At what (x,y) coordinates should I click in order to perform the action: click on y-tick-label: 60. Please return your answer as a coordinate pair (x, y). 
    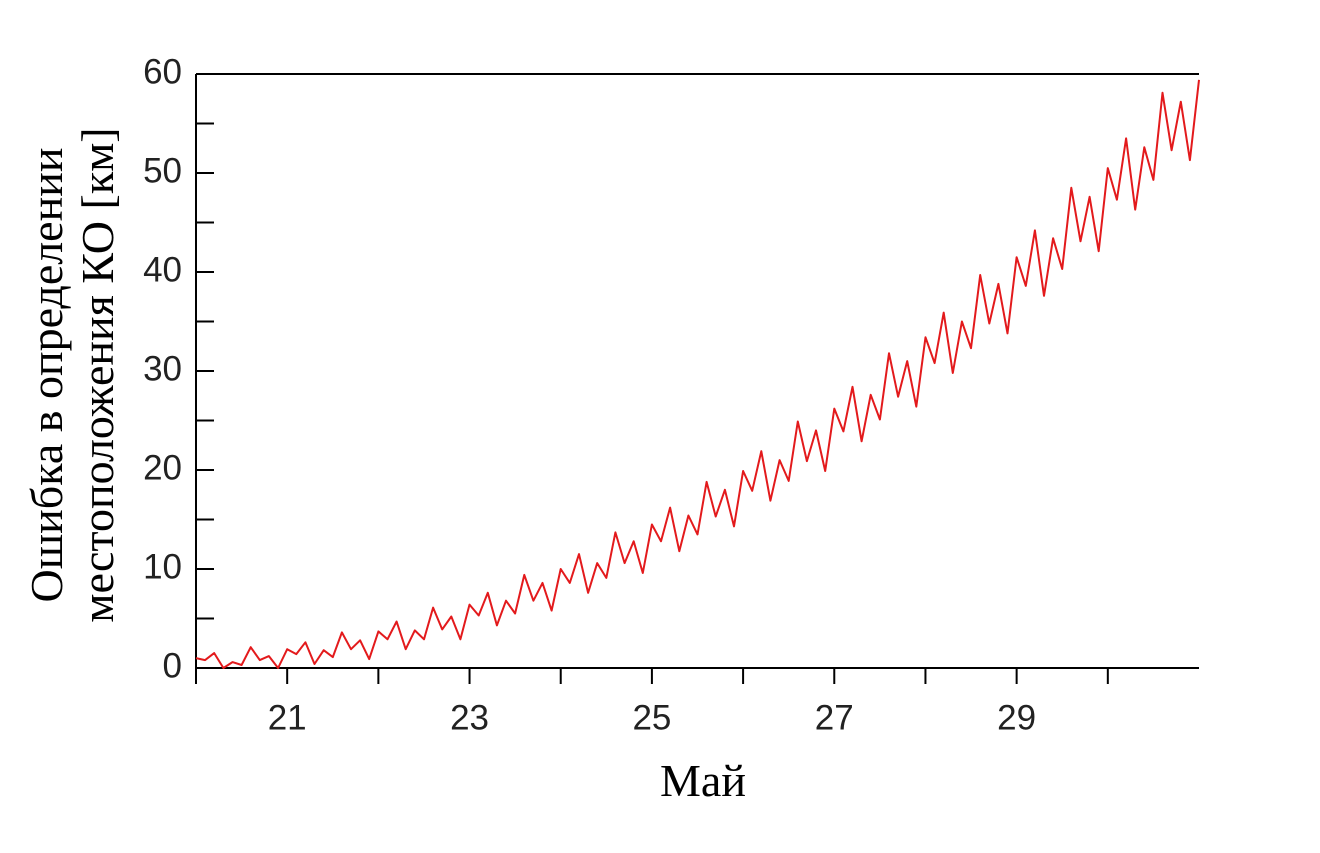
    Looking at the image, I should click on (162, 71).